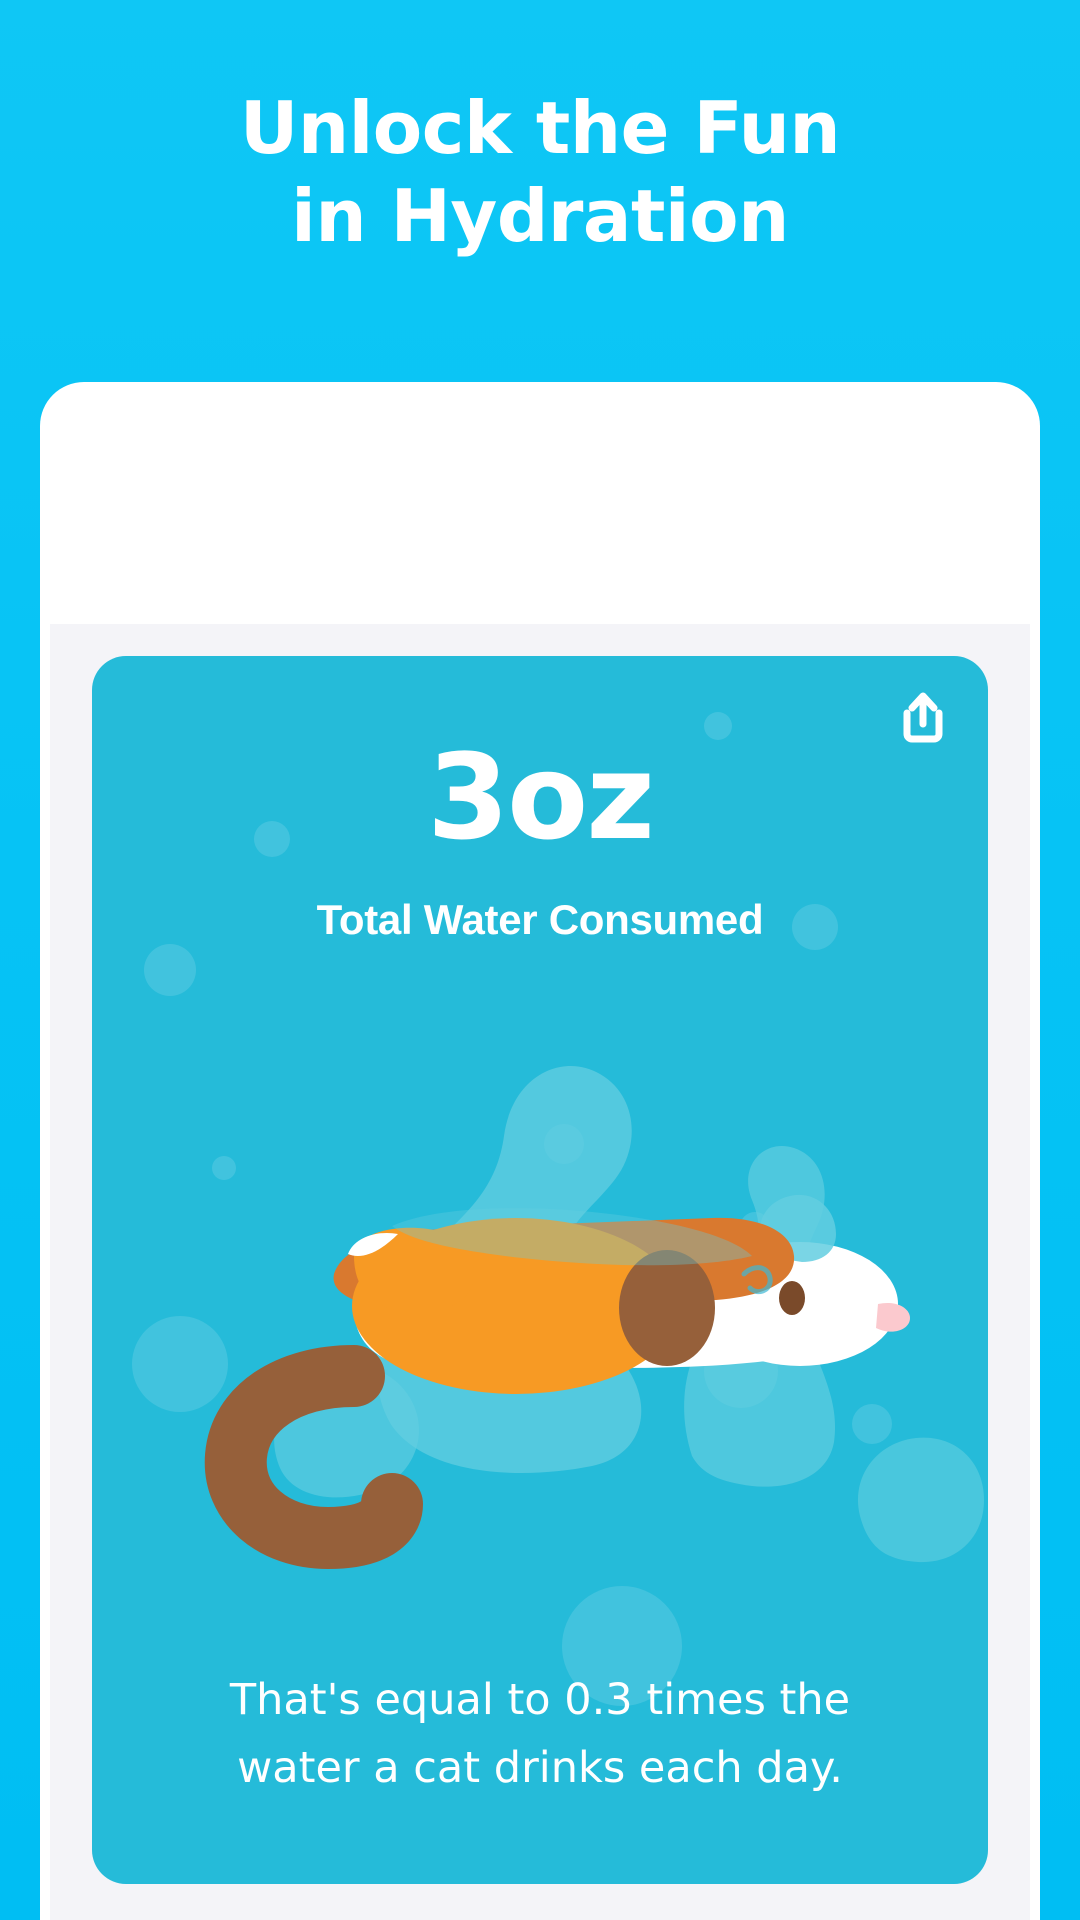 This screenshot has height=1920, width=1080. I want to click on headline-line-2: in Hydration, so click(540, 216).